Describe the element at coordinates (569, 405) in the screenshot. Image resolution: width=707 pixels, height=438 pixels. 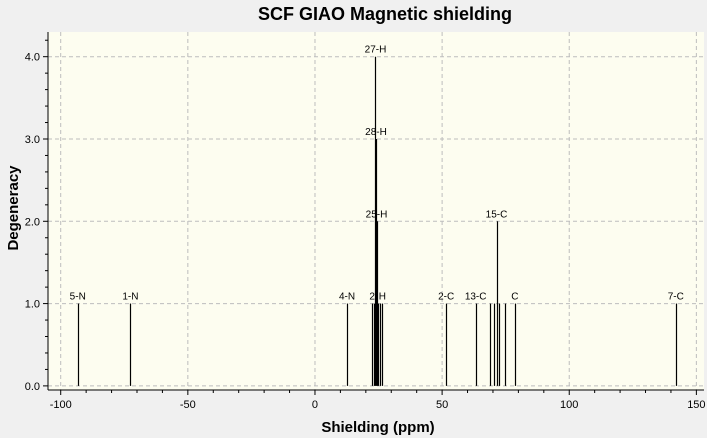
I see `x-tick-label: 100` at that location.